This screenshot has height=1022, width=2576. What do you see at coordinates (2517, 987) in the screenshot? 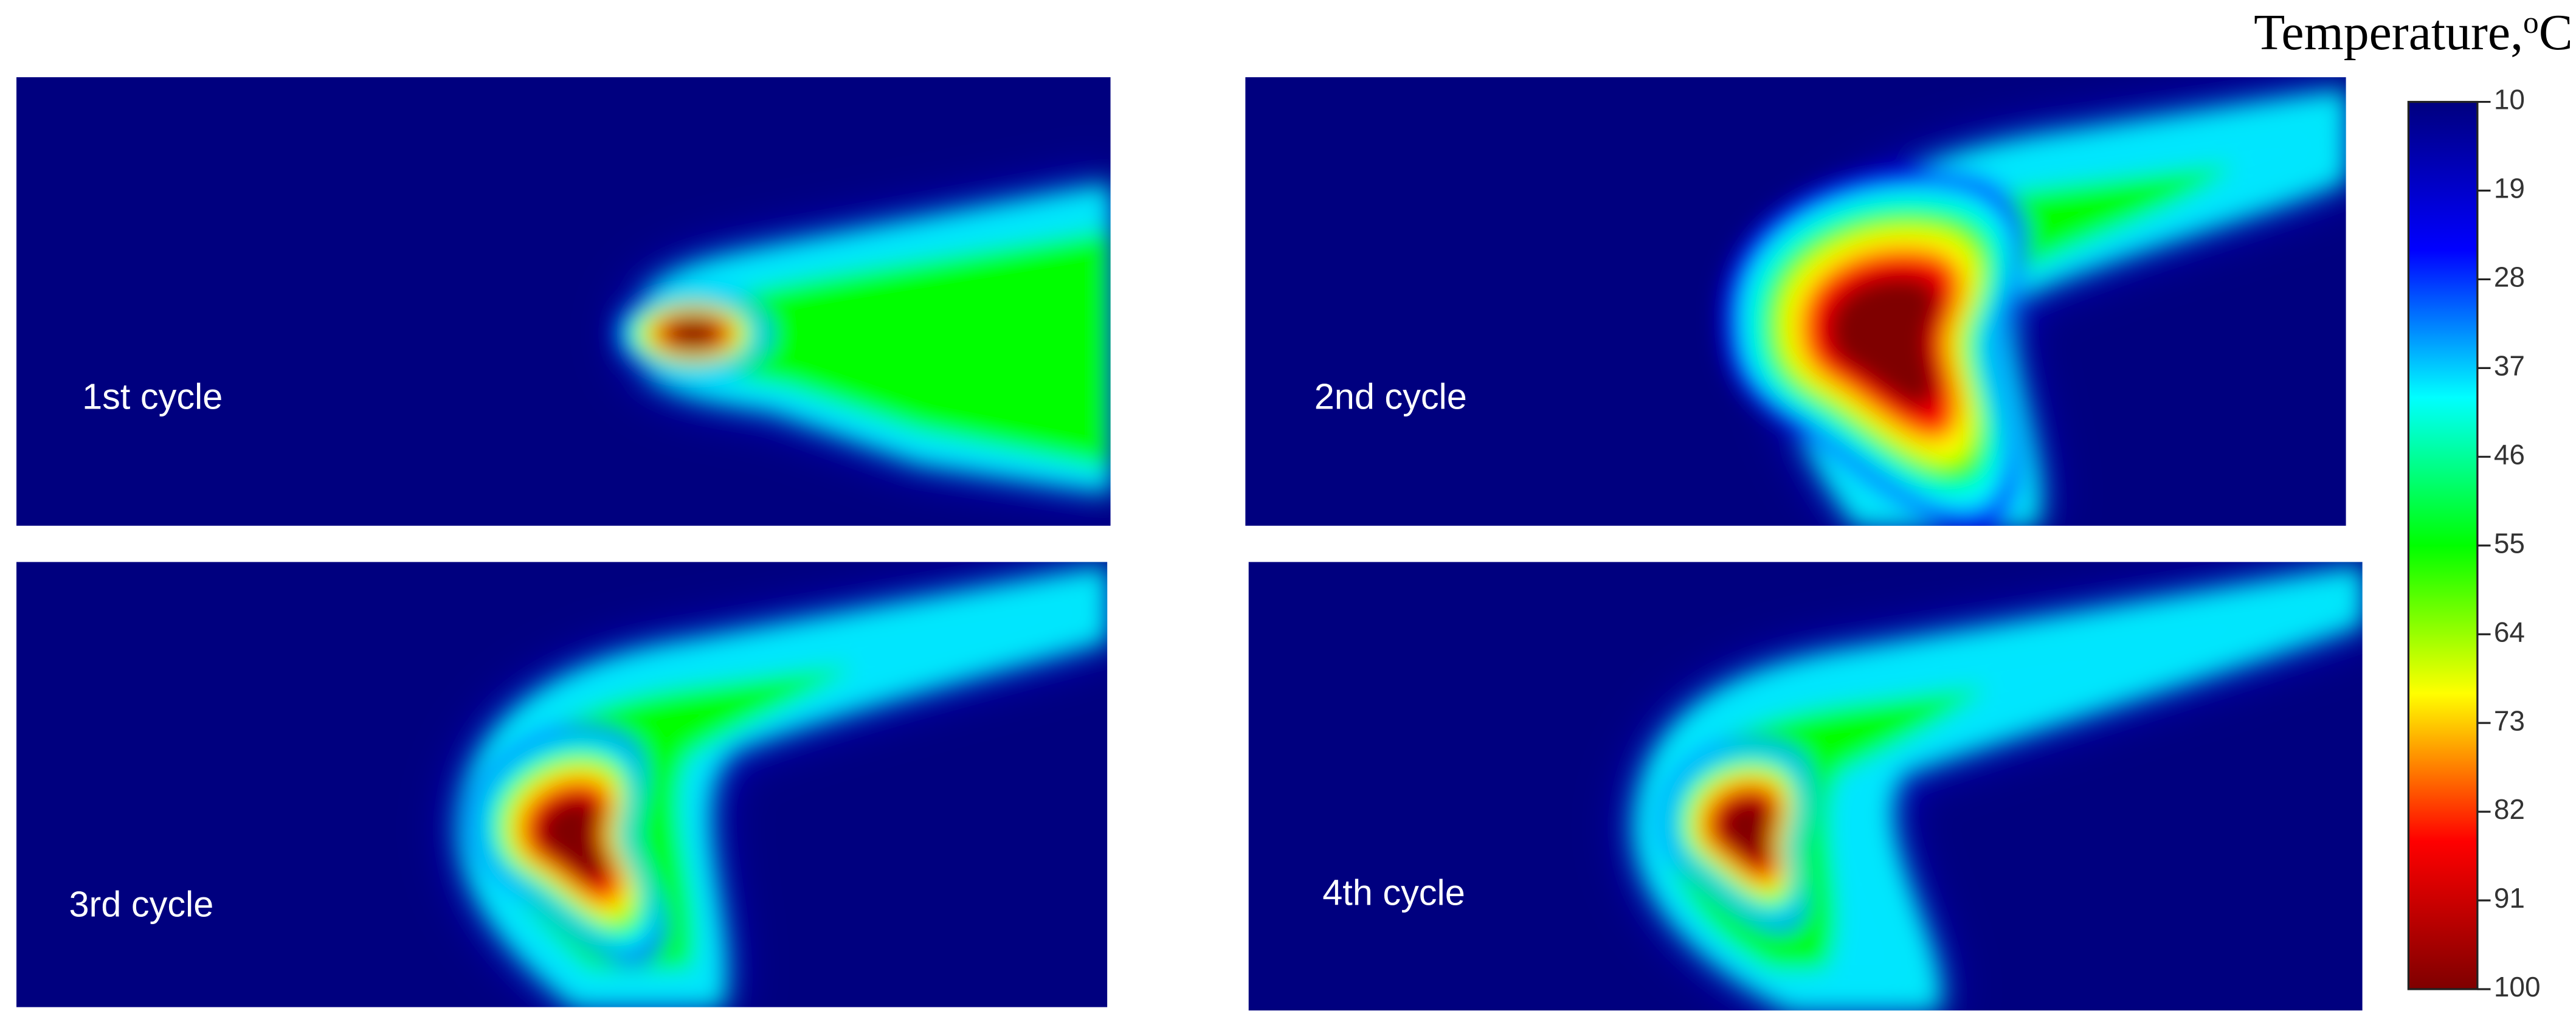
I see `colorbar-tick-label: 100` at bounding box center [2517, 987].